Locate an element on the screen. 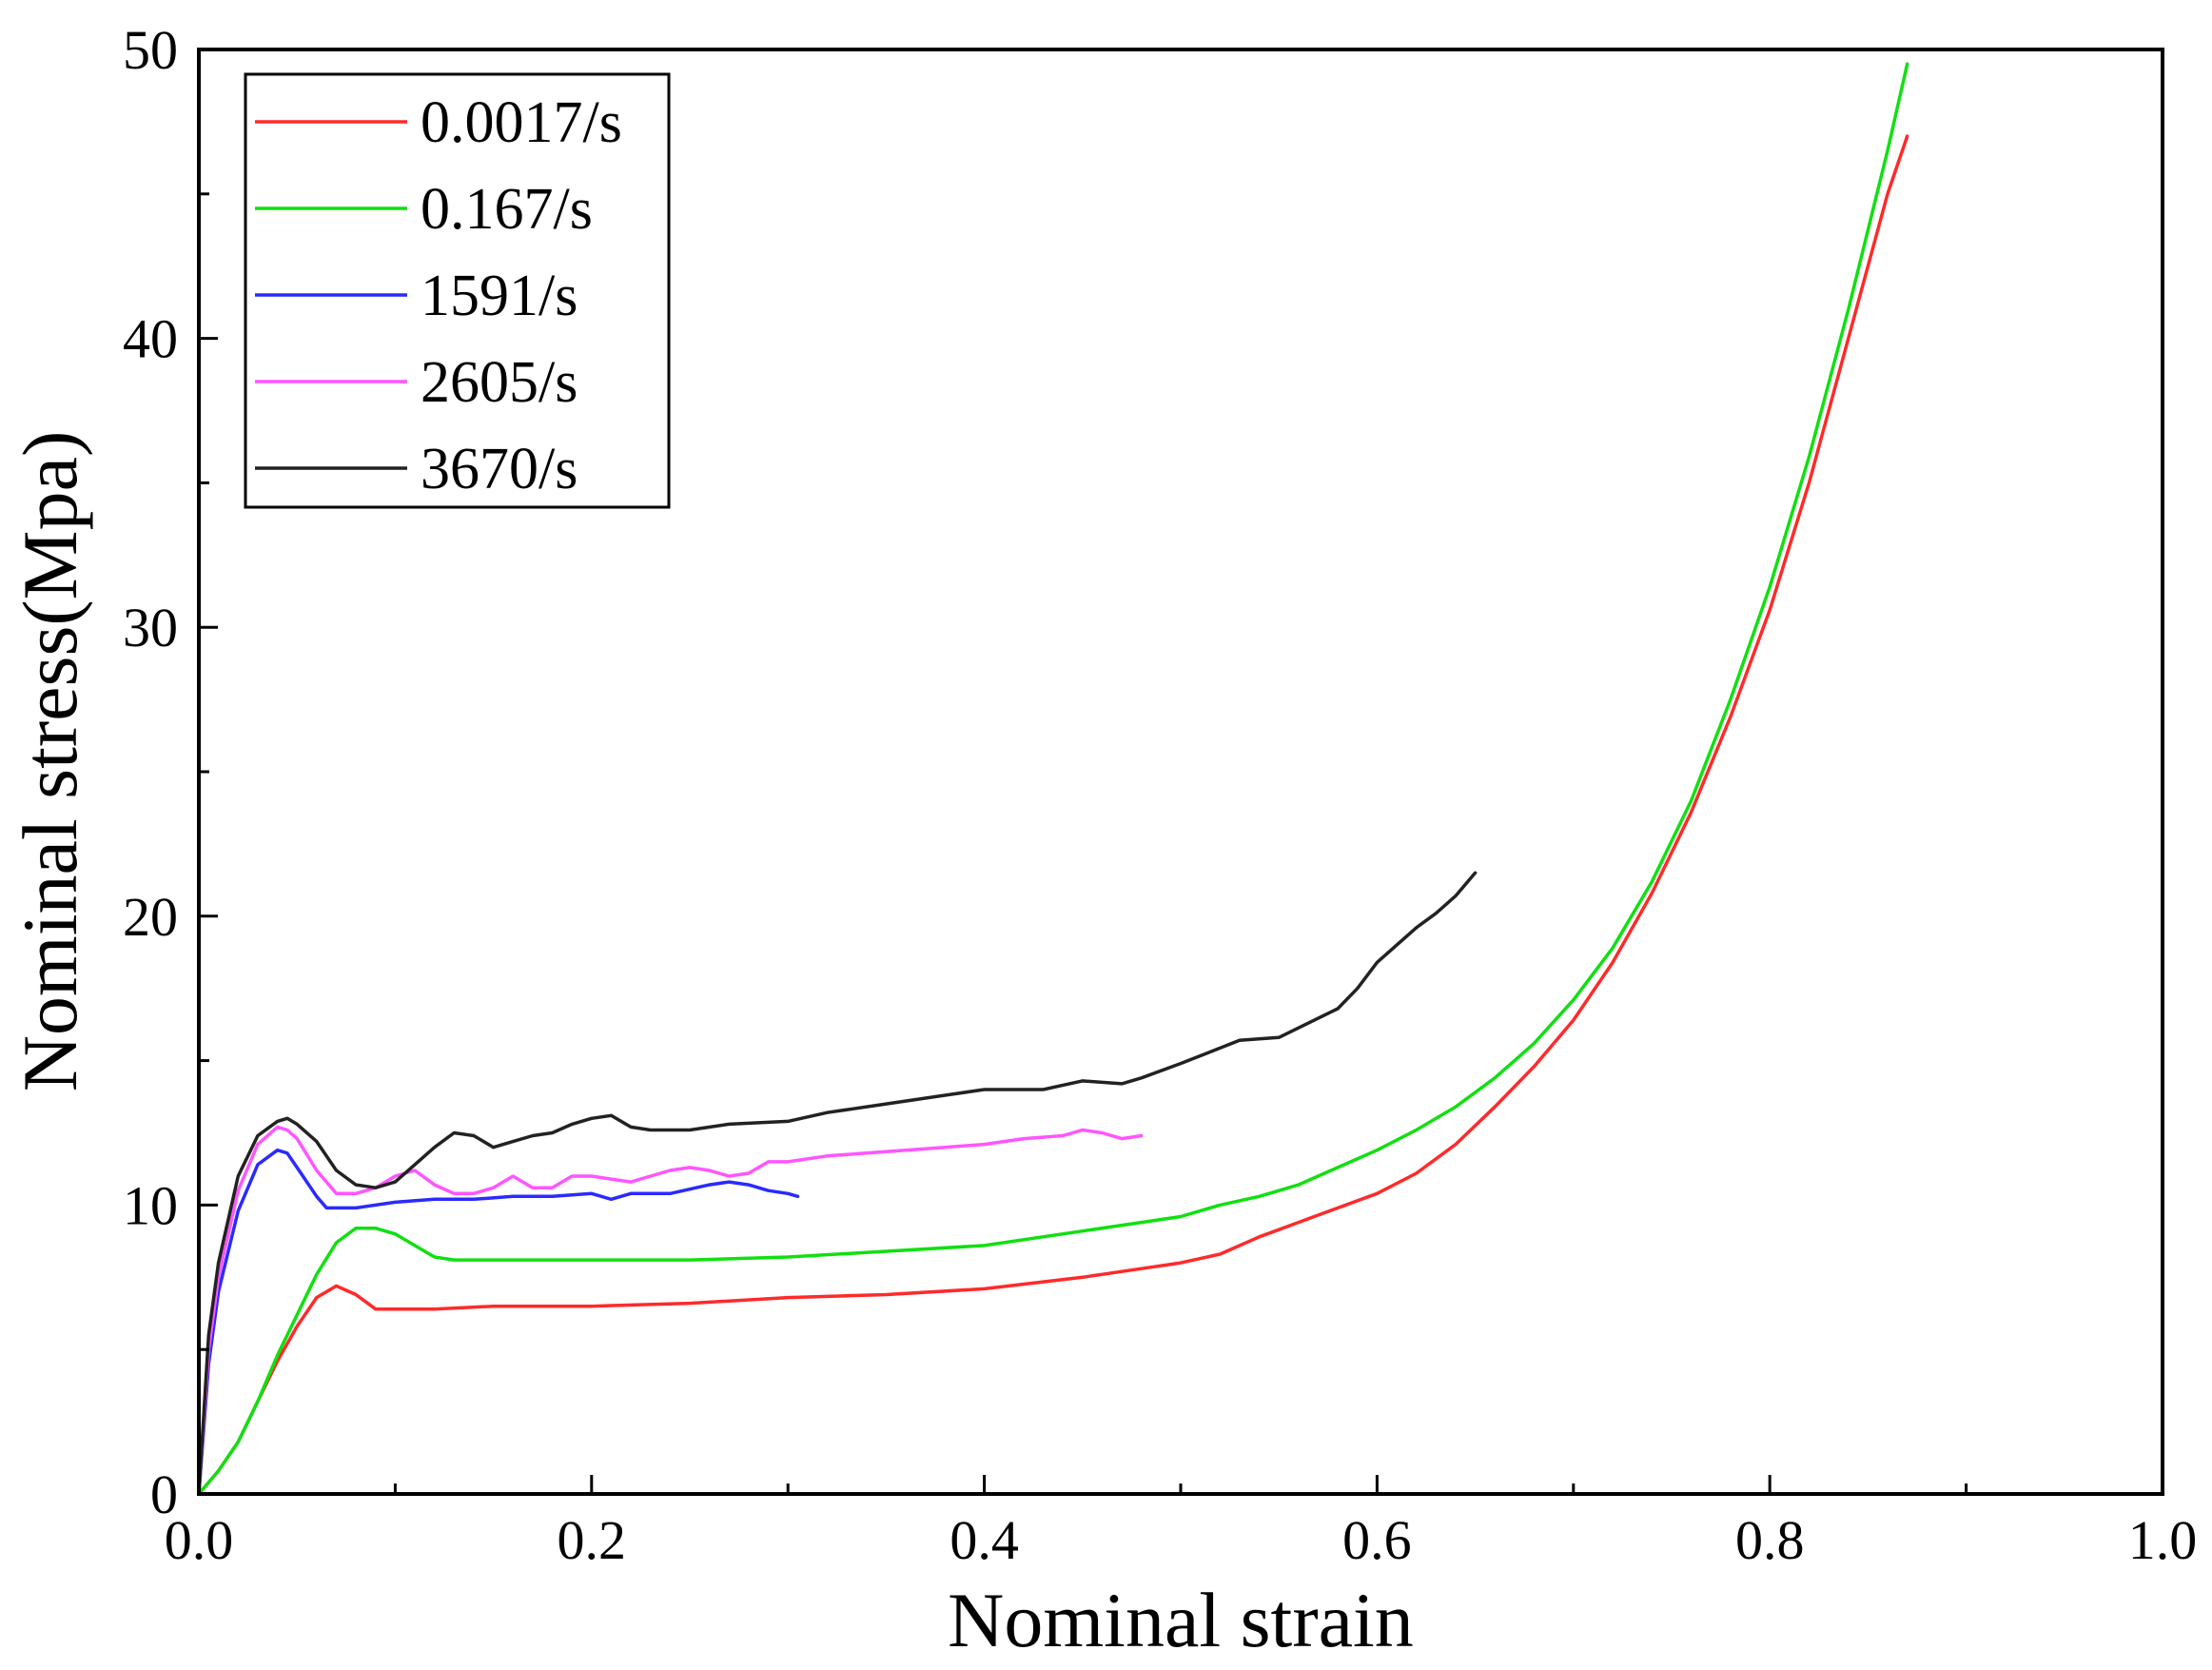 This screenshot has height=1670, width=2212. legend-label-2: 1591/s is located at coordinates (499, 296).